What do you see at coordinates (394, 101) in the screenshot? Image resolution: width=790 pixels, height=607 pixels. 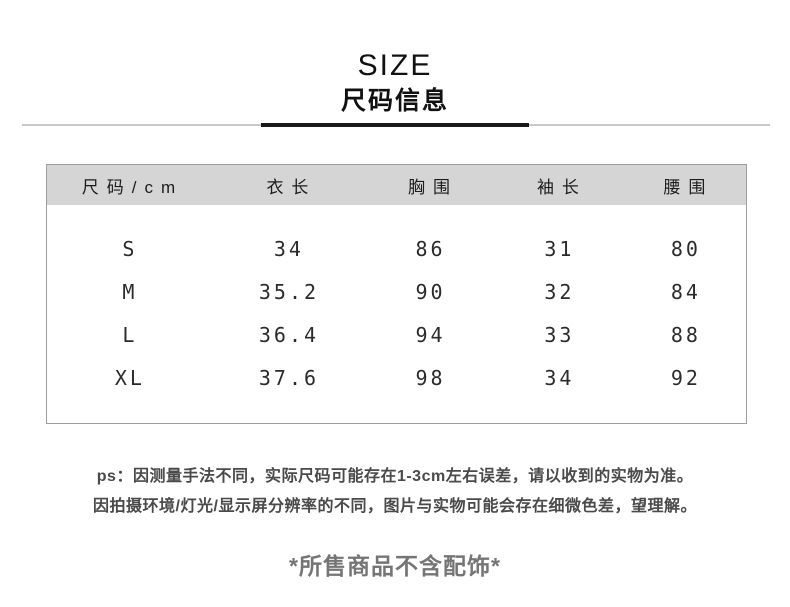 I see `title-zh: 尺码信息` at bounding box center [394, 101].